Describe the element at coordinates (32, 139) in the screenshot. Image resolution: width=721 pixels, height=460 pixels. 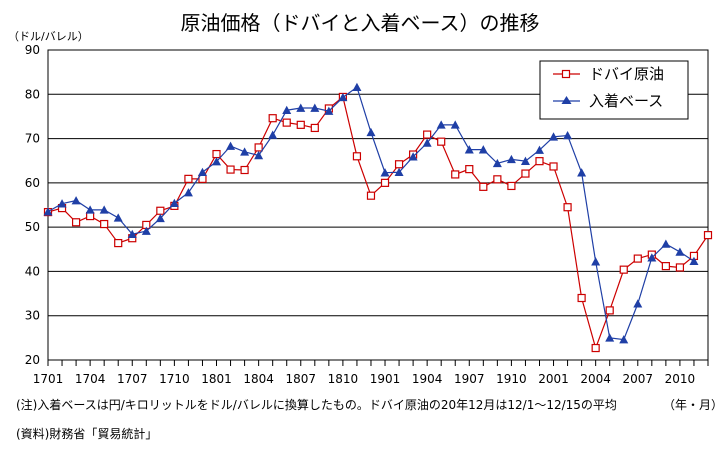
I see `y-tick-label: 70` at that location.